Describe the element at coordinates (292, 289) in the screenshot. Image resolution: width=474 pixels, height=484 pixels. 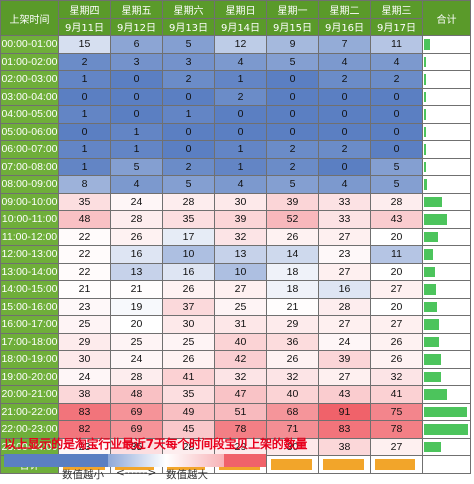
I see `count-cell: 18` at that location.